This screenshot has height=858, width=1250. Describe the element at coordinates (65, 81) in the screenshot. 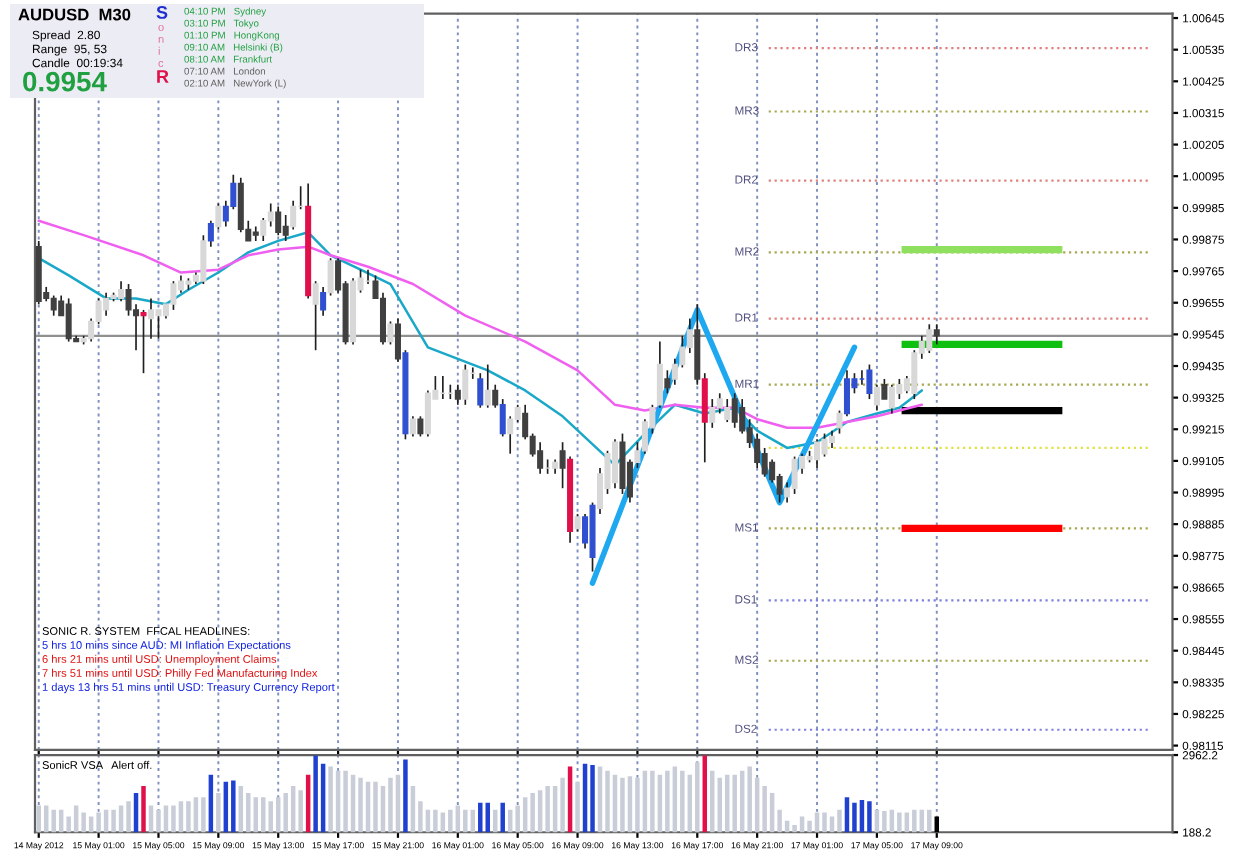

I see `annotation: 0.9954` at that location.